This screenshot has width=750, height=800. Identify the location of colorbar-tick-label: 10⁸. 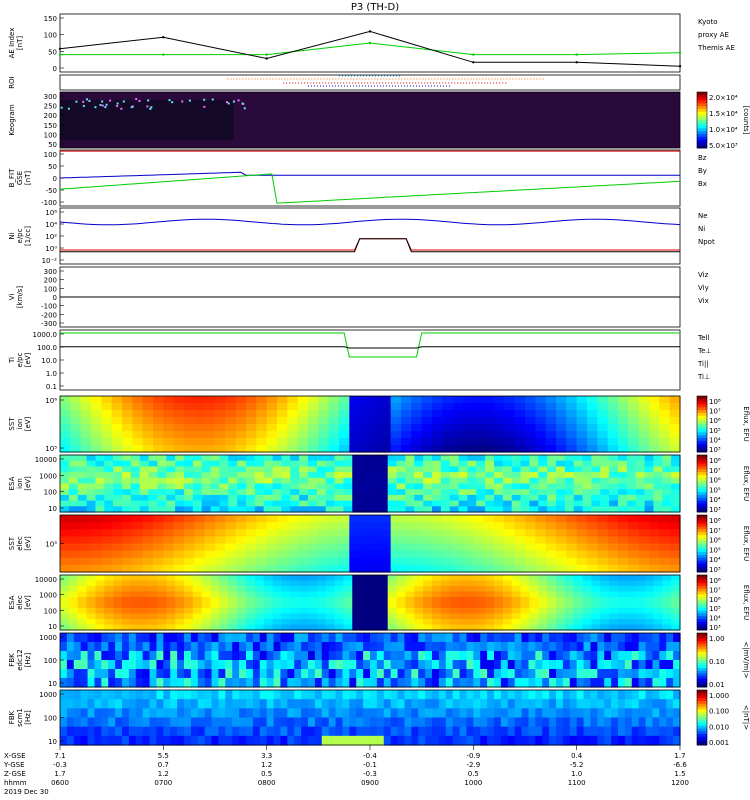
(715, 581).